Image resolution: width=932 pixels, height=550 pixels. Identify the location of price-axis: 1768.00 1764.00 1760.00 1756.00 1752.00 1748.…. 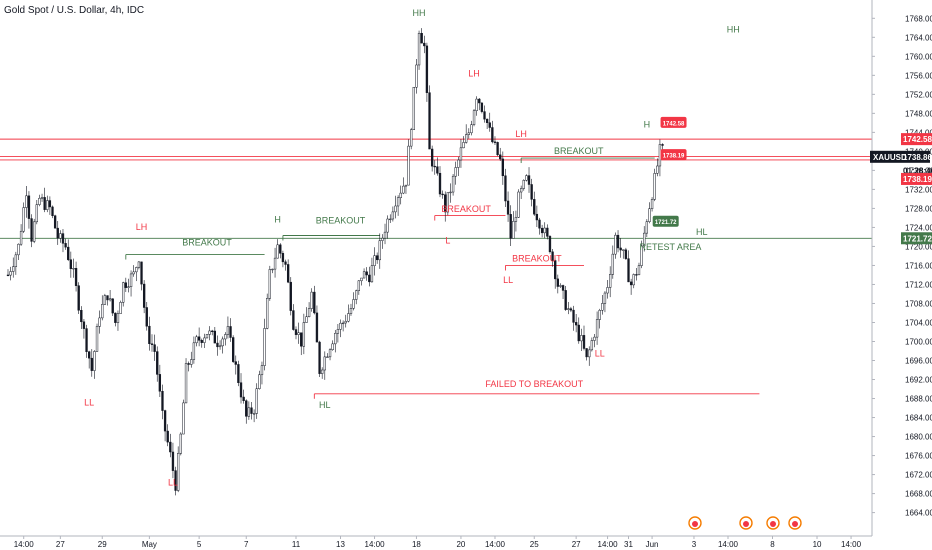
(901, 275).